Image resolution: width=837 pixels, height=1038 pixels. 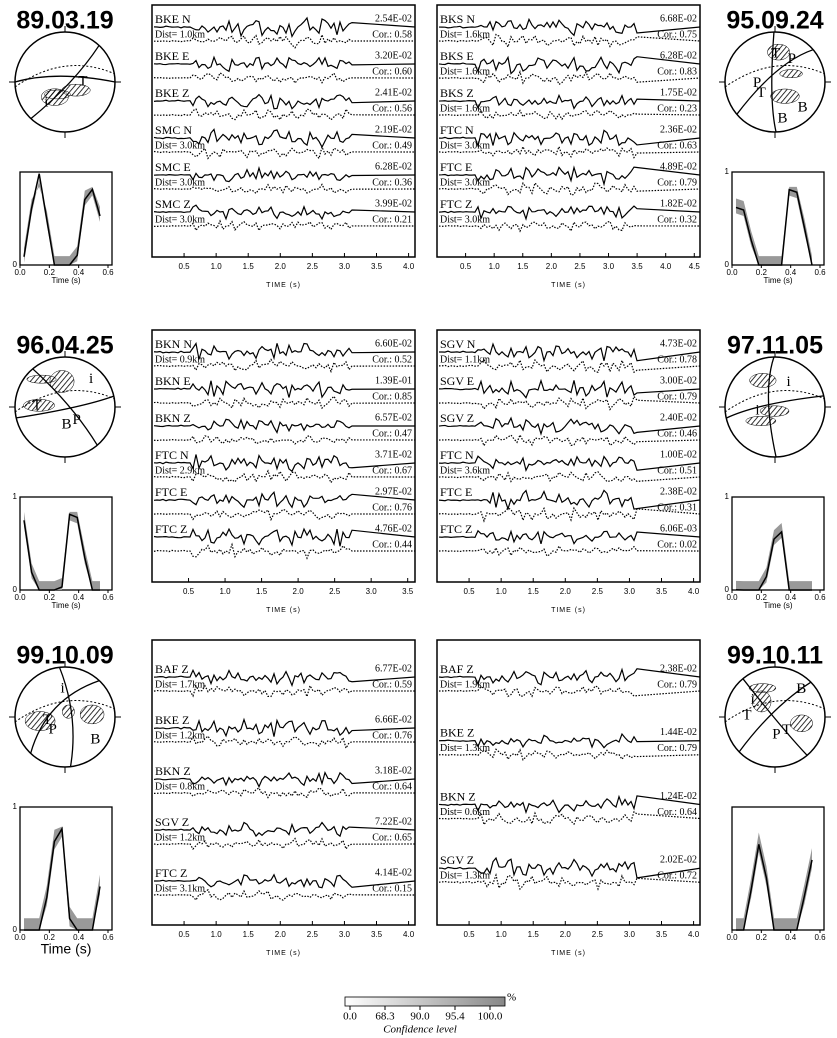 I want to click on correlation: Cor.: 0.60, so click(x=392, y=71).